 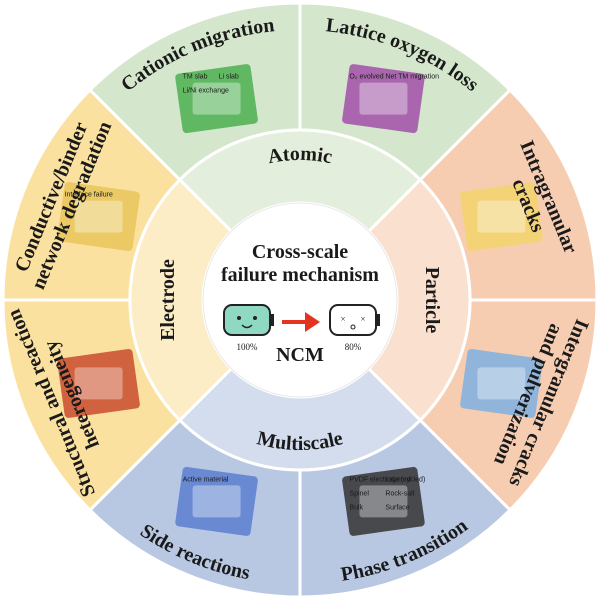 I want to click on annotation: Active material, so click(x=206, y=479).